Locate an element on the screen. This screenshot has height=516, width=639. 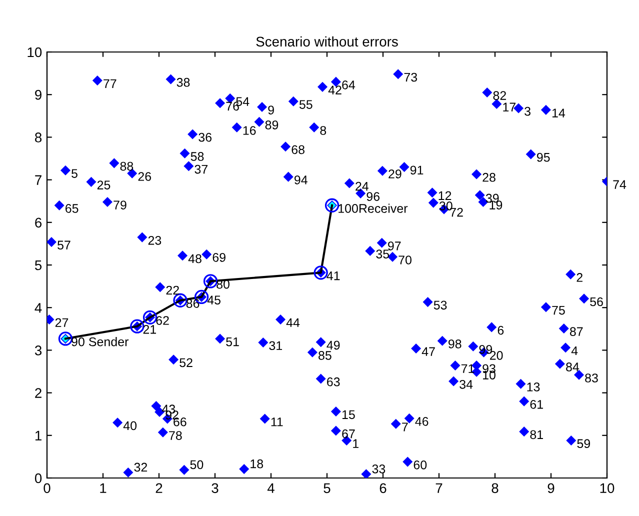
annotation: 26 is located at coordinates (145, 176).